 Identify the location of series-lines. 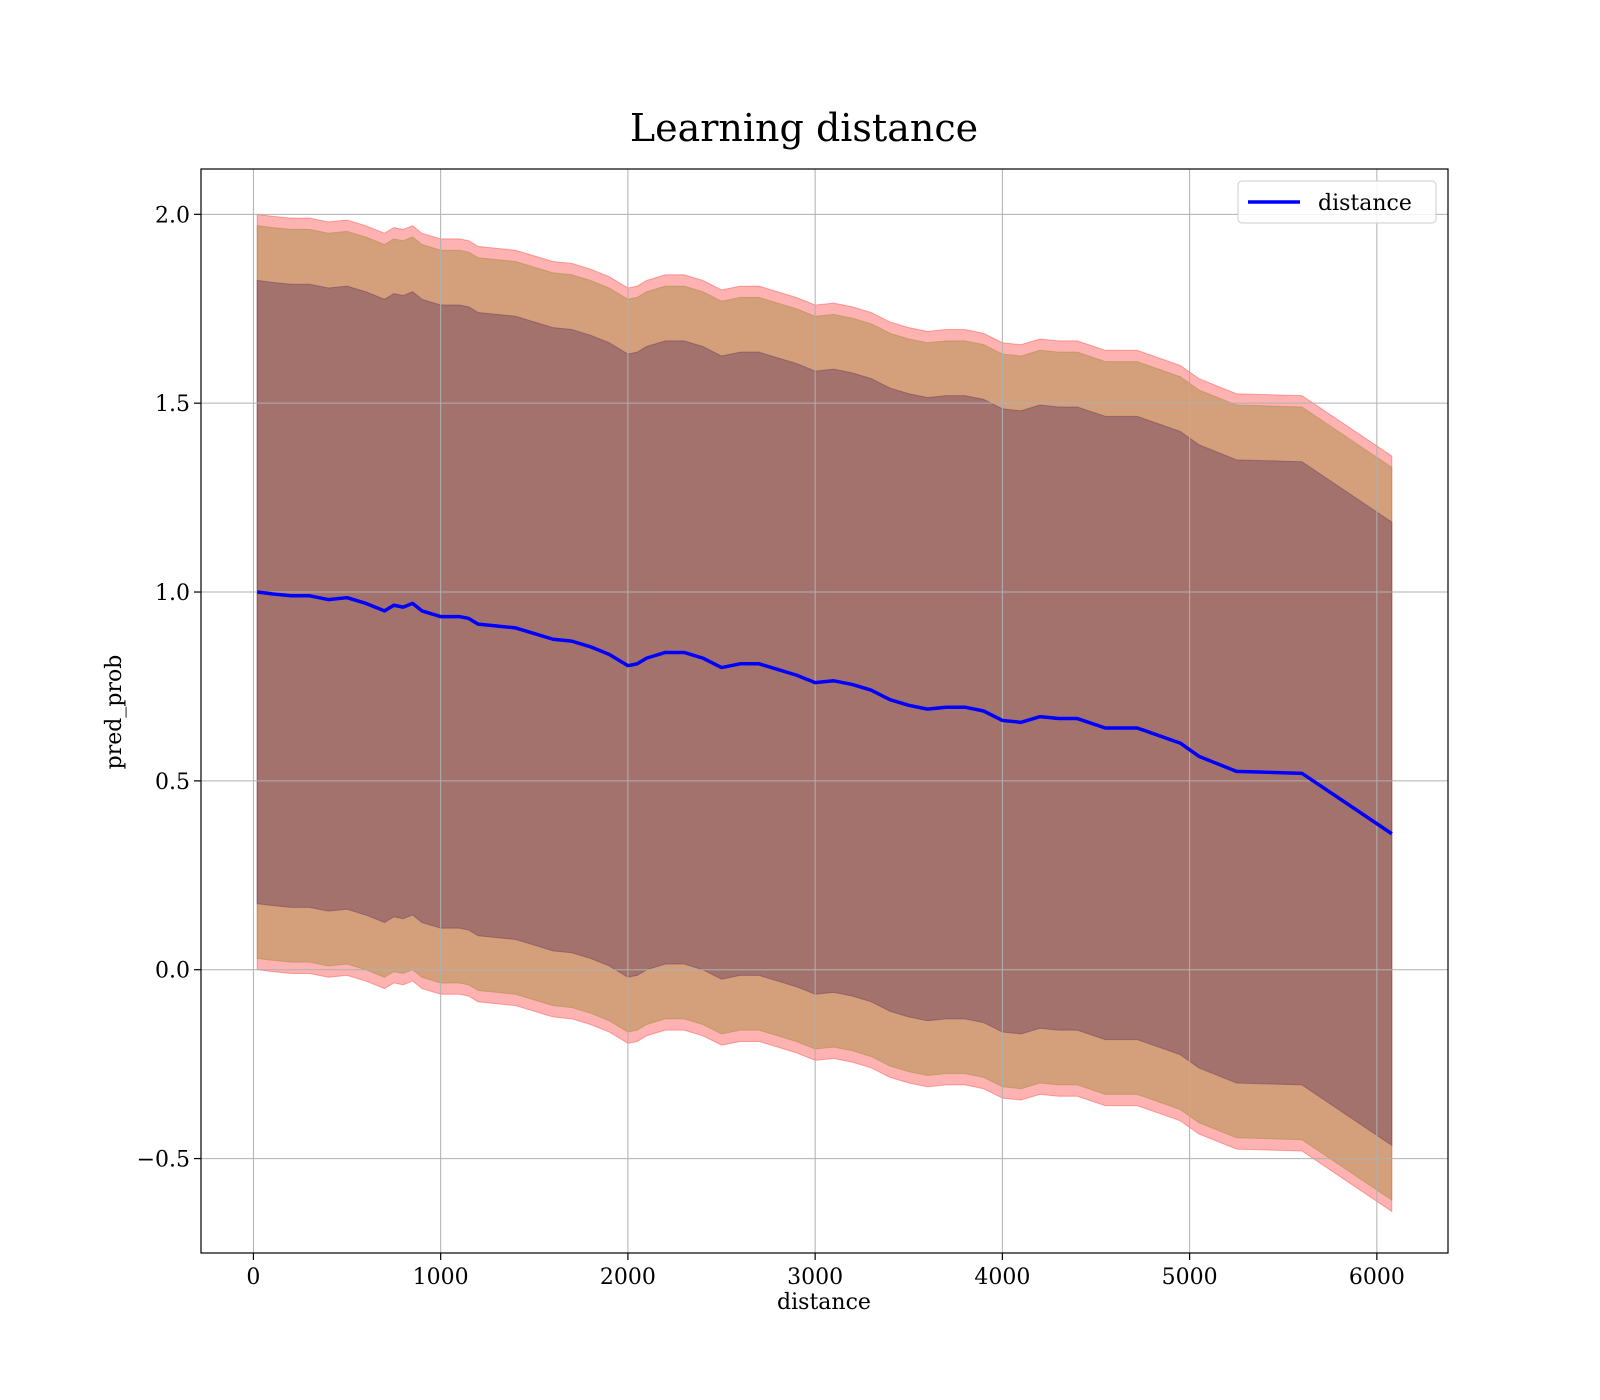
(824, 713).